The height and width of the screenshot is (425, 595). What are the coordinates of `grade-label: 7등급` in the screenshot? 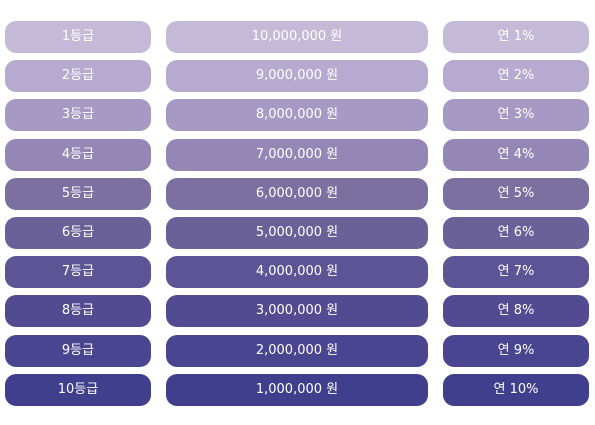 It's located at (78, 272).